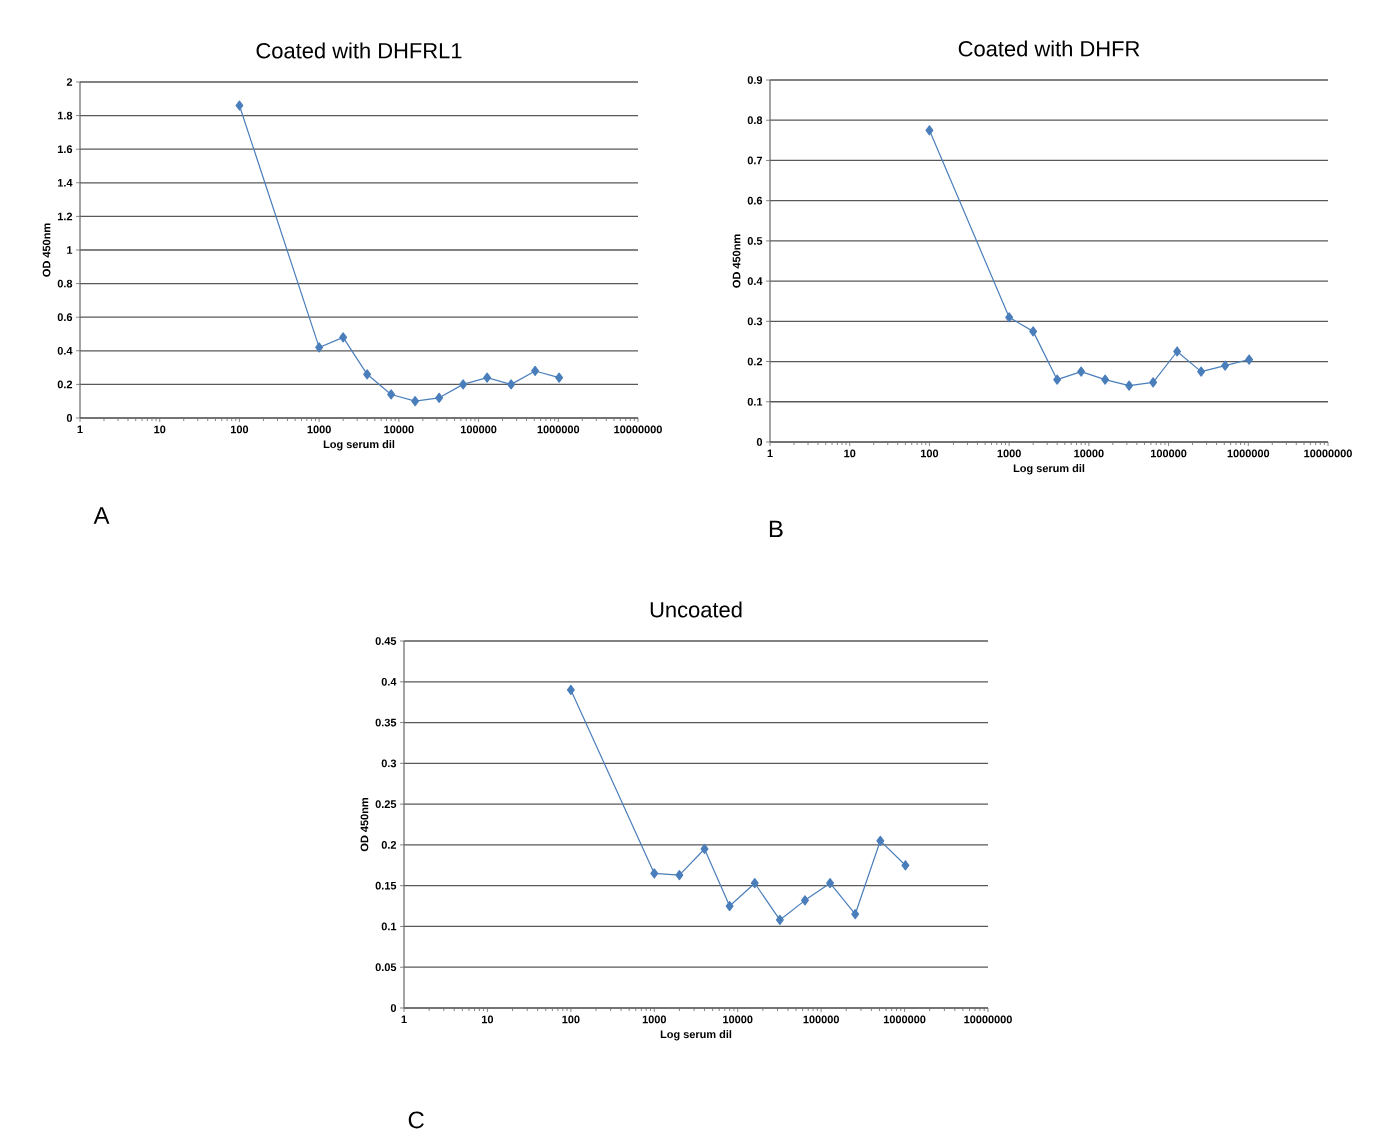  I want to click on y-tick-label: 0.25, so click(386, 804).